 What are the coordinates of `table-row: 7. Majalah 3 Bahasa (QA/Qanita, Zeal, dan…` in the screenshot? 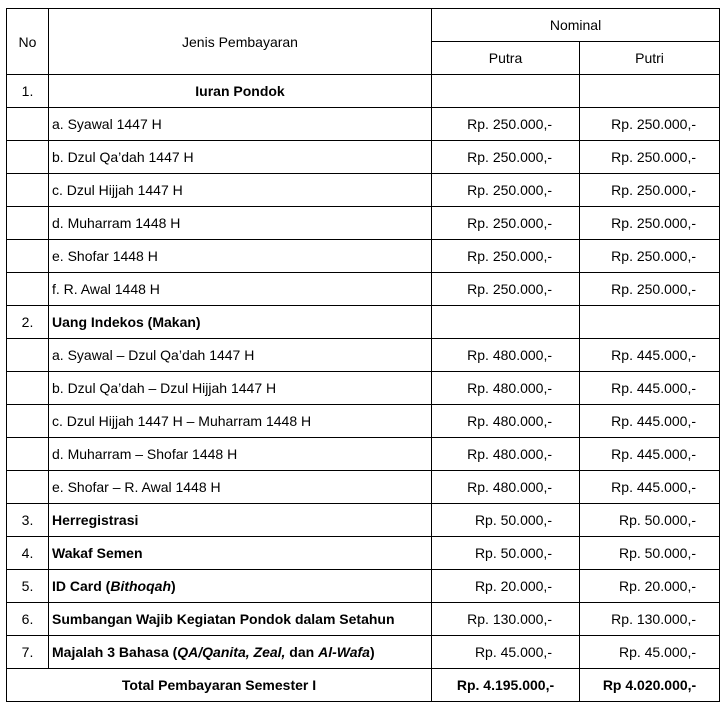 It's located at (363, 652).